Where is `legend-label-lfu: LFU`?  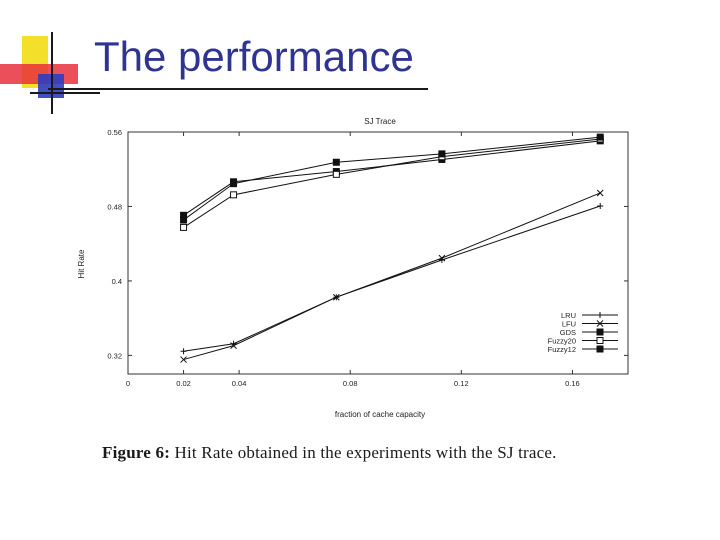
legend-label-lfu: LFU is located at coordinates (569, 324).